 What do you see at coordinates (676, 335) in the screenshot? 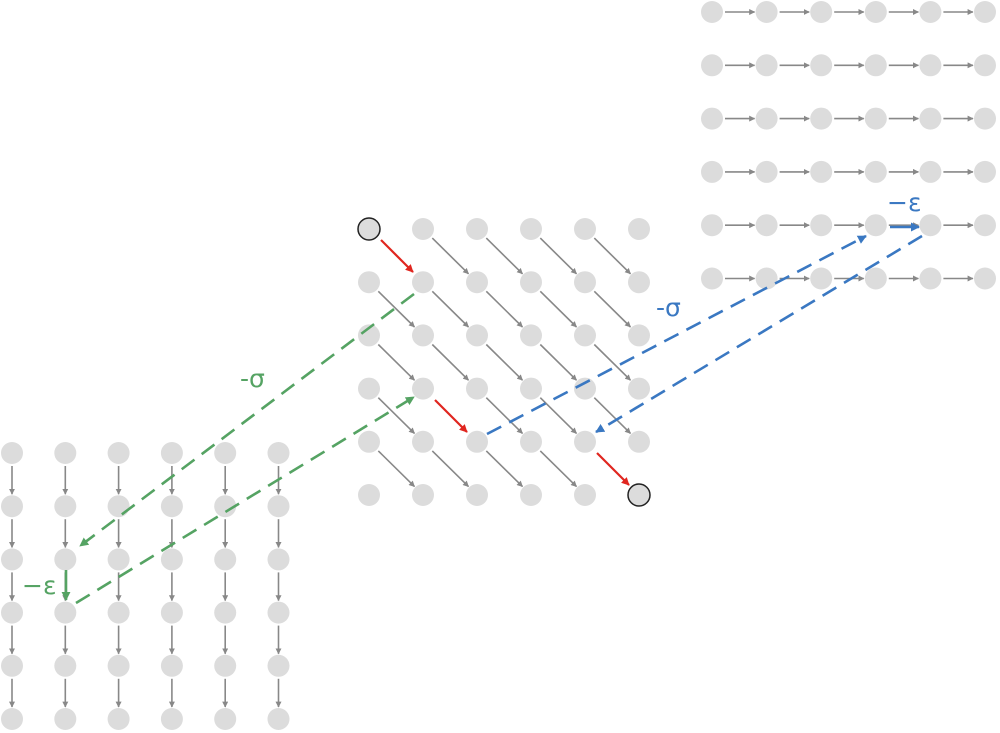
I see `right-open-gap-arrow` at bounding box center [676, 335].